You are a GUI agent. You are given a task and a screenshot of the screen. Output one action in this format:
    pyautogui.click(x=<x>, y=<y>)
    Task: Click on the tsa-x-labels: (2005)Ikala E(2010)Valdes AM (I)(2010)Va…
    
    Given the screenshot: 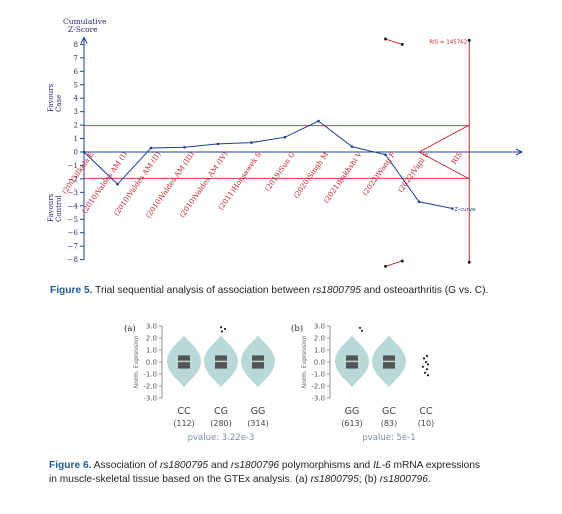 What is the action you would take?
    pyautogui.click(x=262, y=184)
    